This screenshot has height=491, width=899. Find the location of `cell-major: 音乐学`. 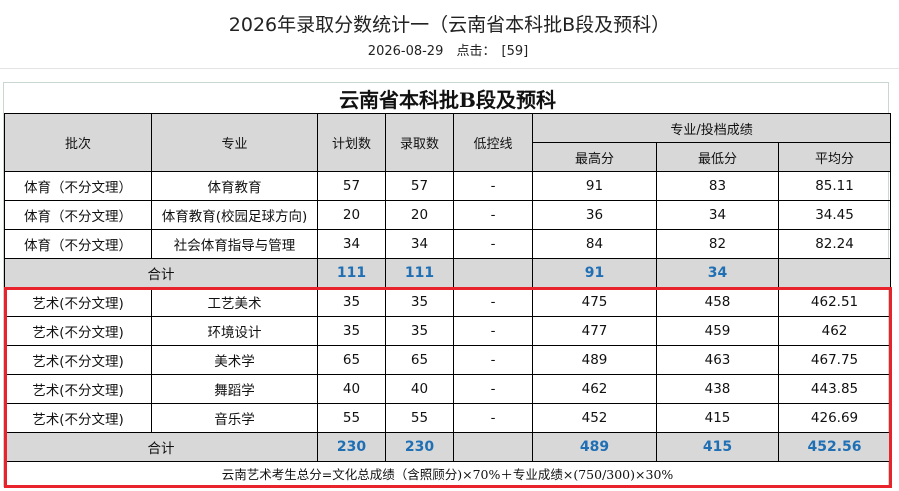

cell-major: 音乐学 is located at coordinates (234, 418).